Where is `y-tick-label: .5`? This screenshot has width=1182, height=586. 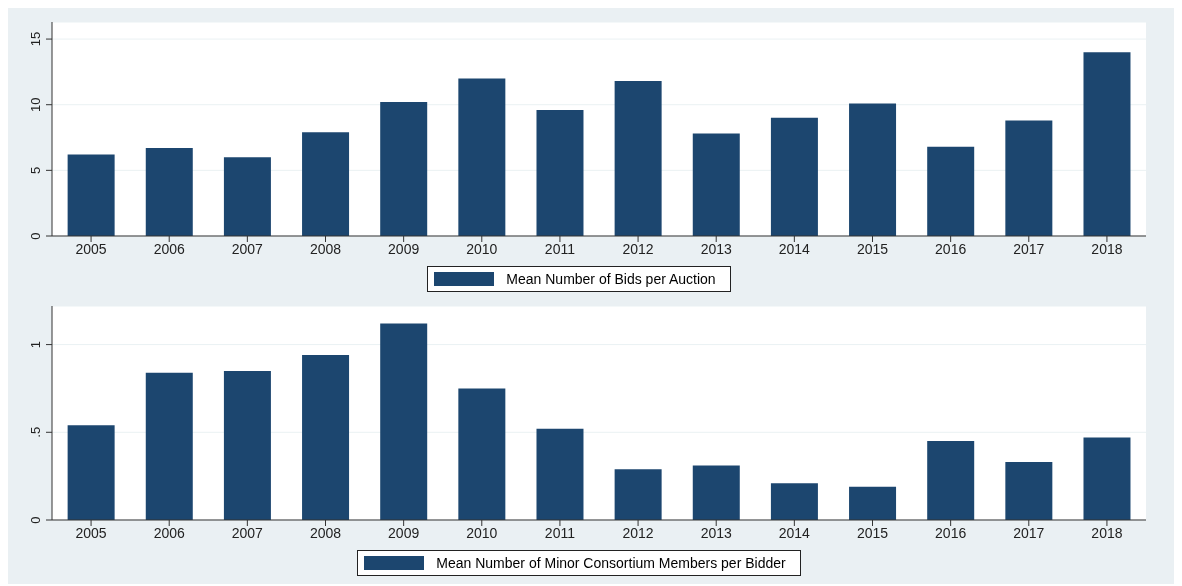
y-tick-label: .5 is located at coordinates (35, 432).